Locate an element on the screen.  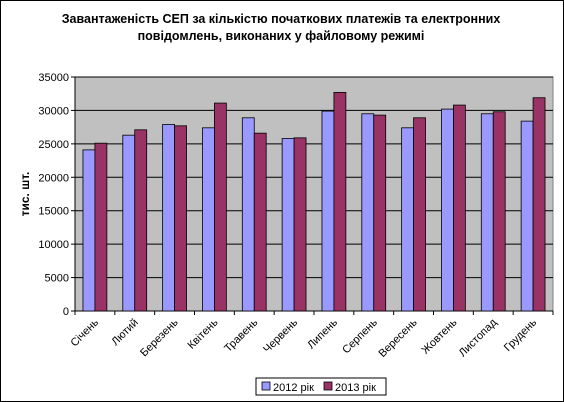
y-axis-label: тис. шт. is located at coordinates (25, 194).